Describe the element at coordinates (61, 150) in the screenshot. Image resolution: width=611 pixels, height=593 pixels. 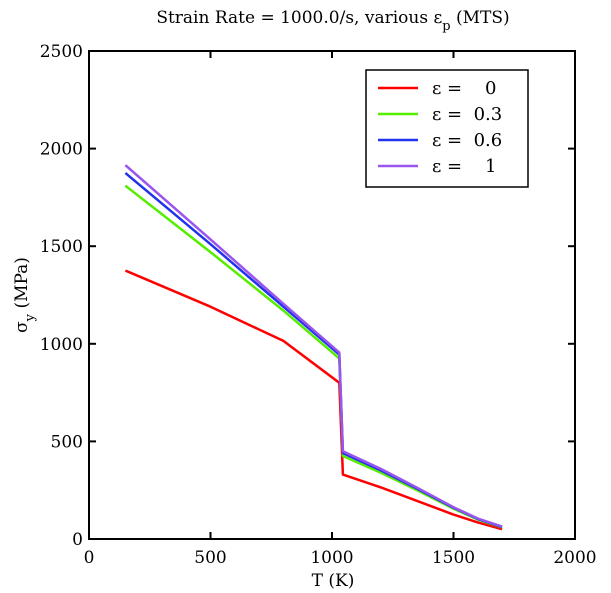
I see `y-tick-label: 2000` at that location.